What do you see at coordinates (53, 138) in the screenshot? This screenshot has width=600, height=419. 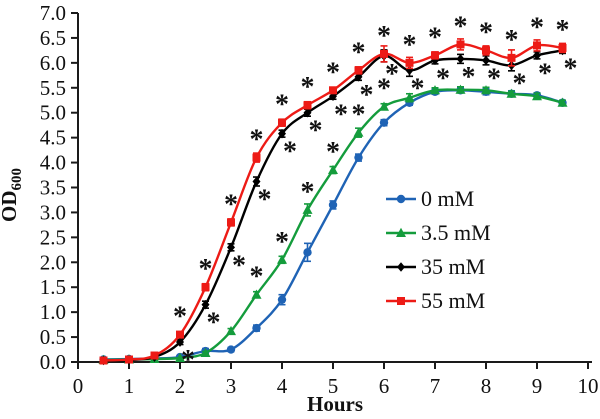 I see `y-tick-label: 4.5` at bounding box center [53, 138].